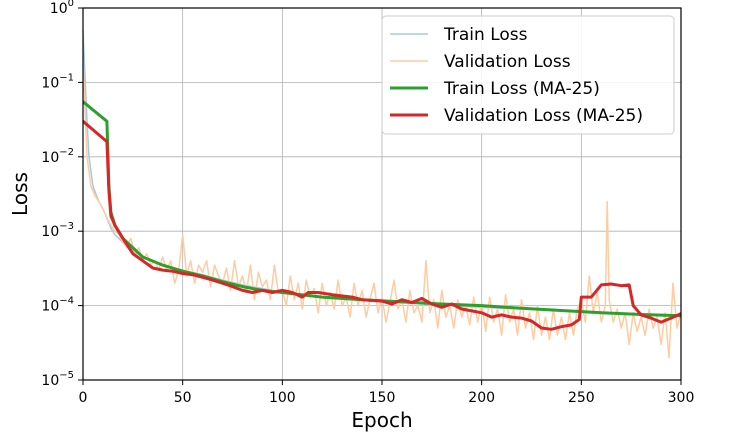  Describe the element at coordinates (57, 81) in the screenshot. I see `y-tick-label: 10⁻¹` at that location.